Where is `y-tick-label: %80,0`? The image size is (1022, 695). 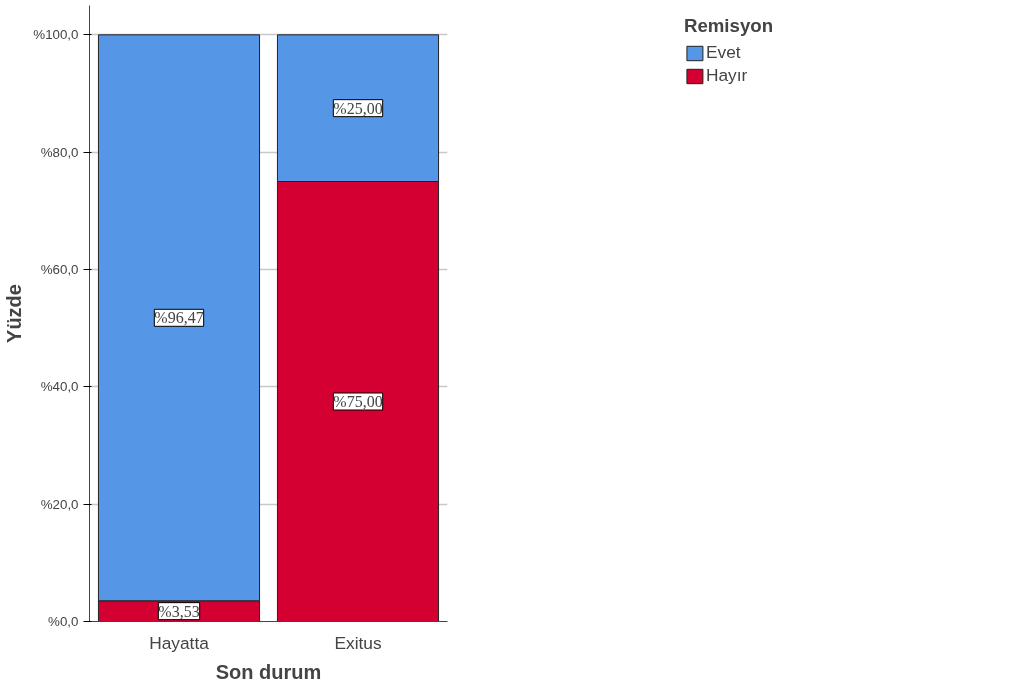
y-tick-label: %80,0 is located at coordinates (59, 152).